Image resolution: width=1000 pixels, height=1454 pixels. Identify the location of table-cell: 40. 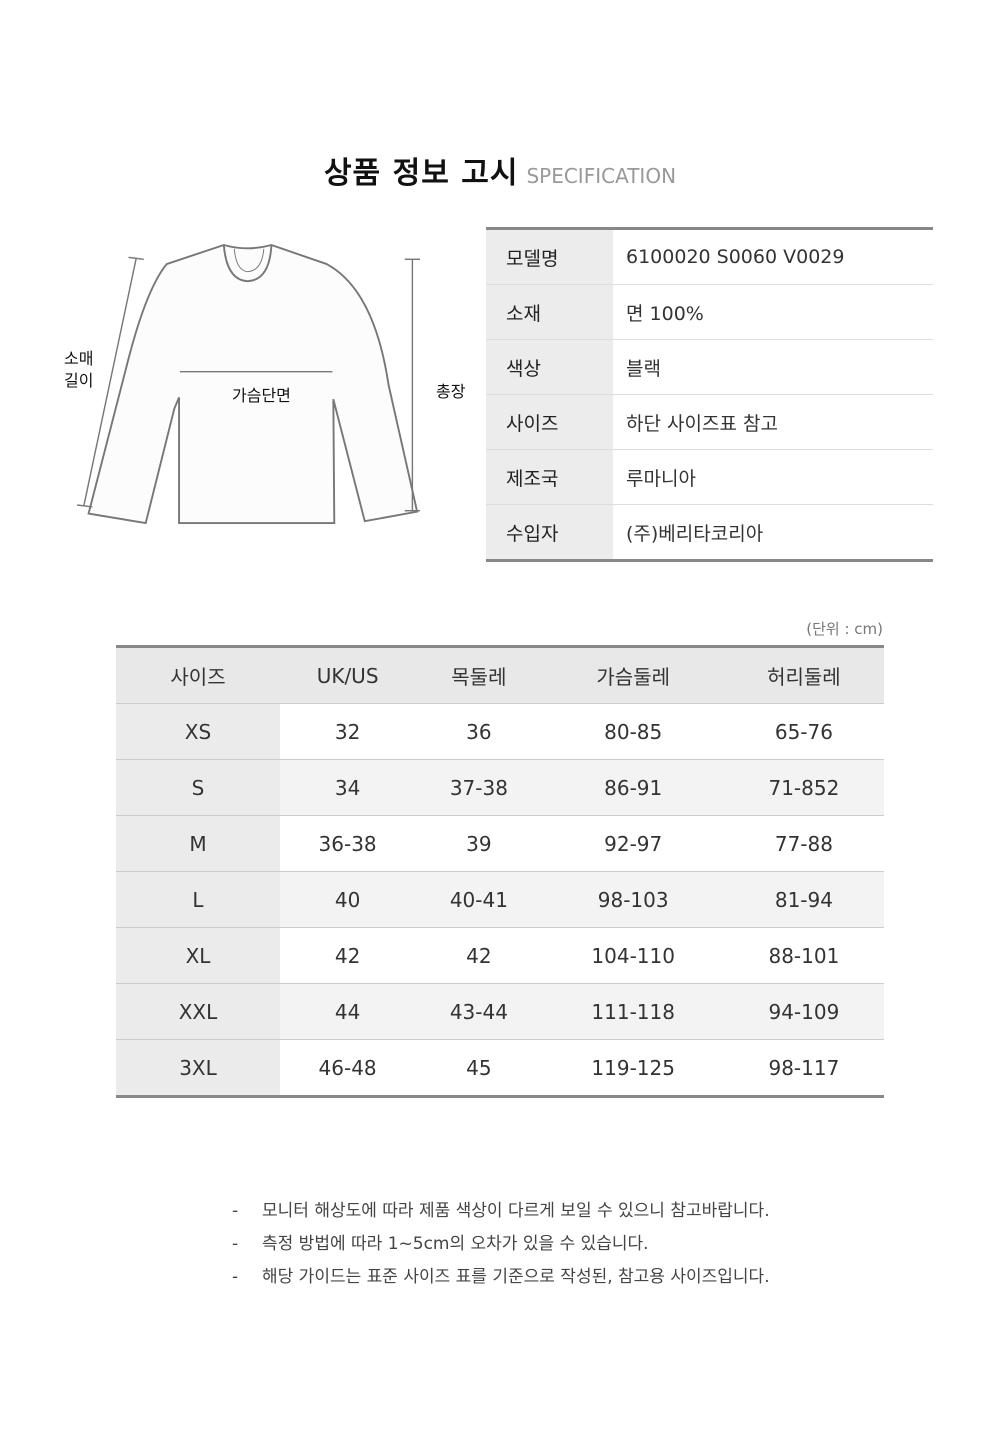
(348, 899).